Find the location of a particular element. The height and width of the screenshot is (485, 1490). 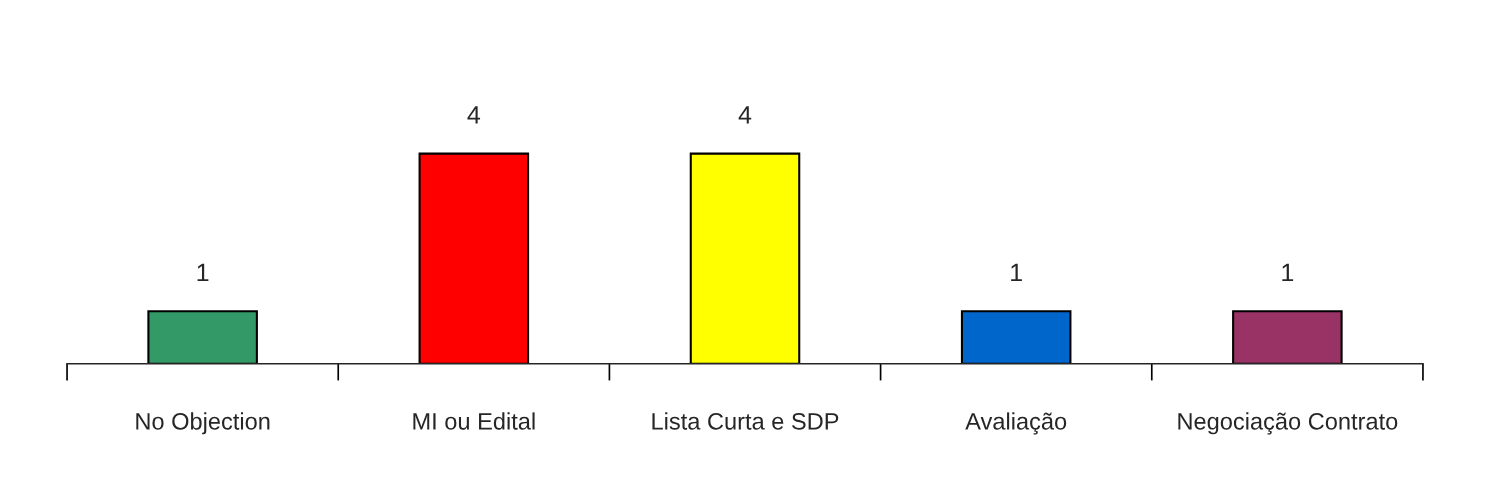

x-tick-label: Lista Curta e SDP is located at coordinates (745, 421).